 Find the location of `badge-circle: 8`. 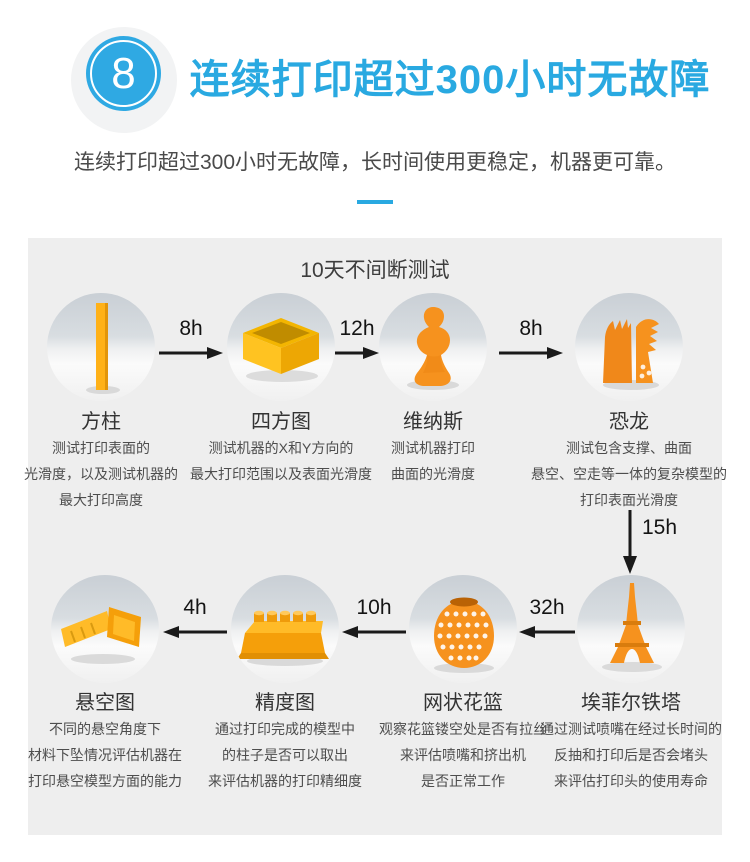

badge-circle: 8 is located at coordinates (123, 73).